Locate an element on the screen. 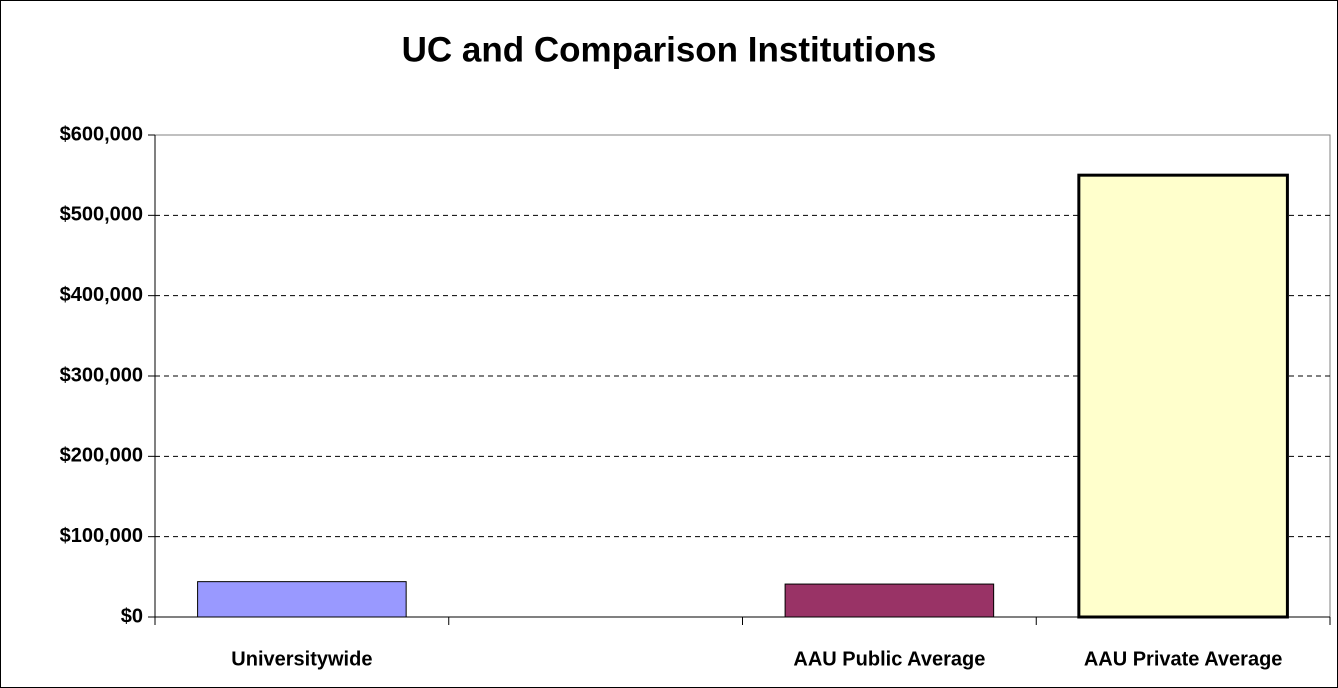 The width and height of the screenshot is (1338, 688). y-tick-label: $100,000 is located at coordinates (101, 536).